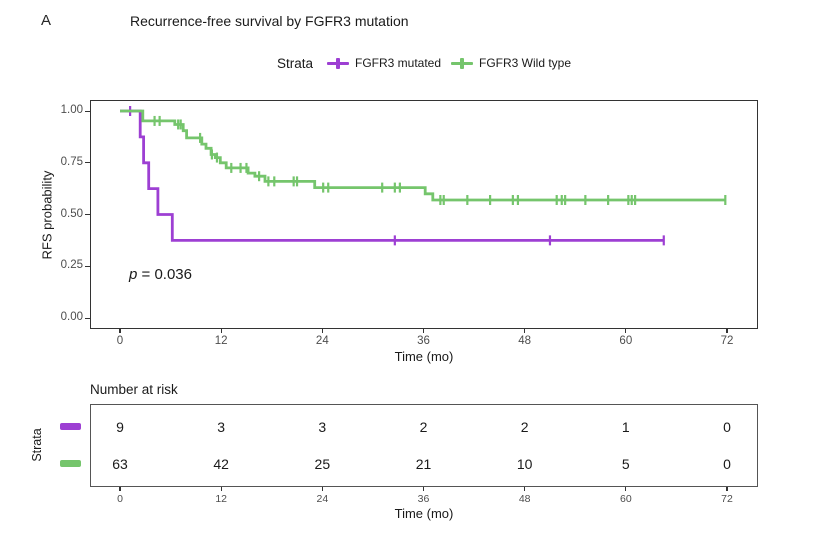  Describe the element at coordinates (322, 464) in the screenshot. I see `risk-count: 25` at that location.